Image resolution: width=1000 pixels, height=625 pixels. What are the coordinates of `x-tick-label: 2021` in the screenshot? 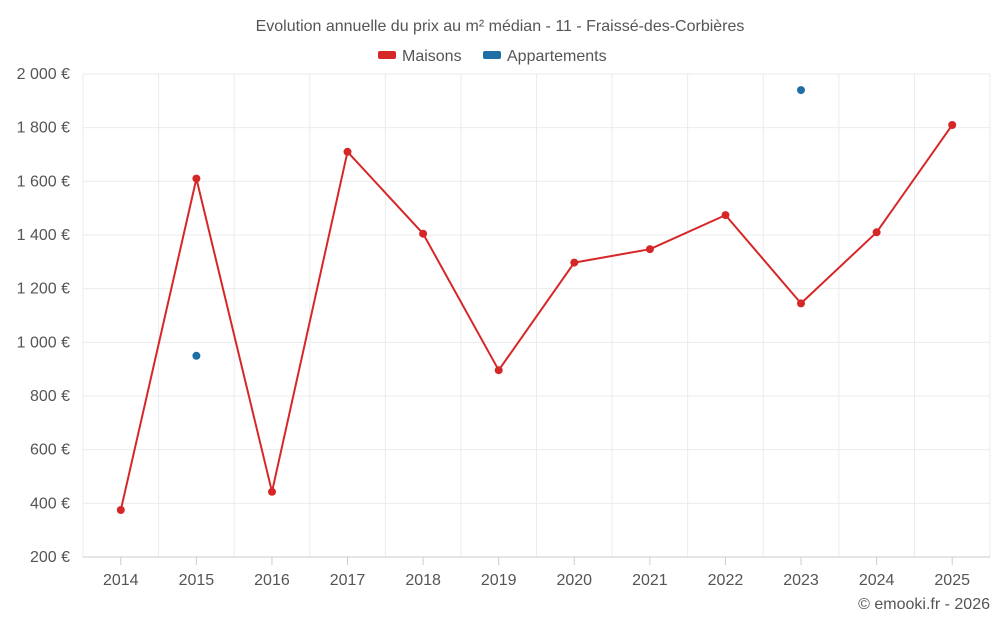 It's located at (650, 580).